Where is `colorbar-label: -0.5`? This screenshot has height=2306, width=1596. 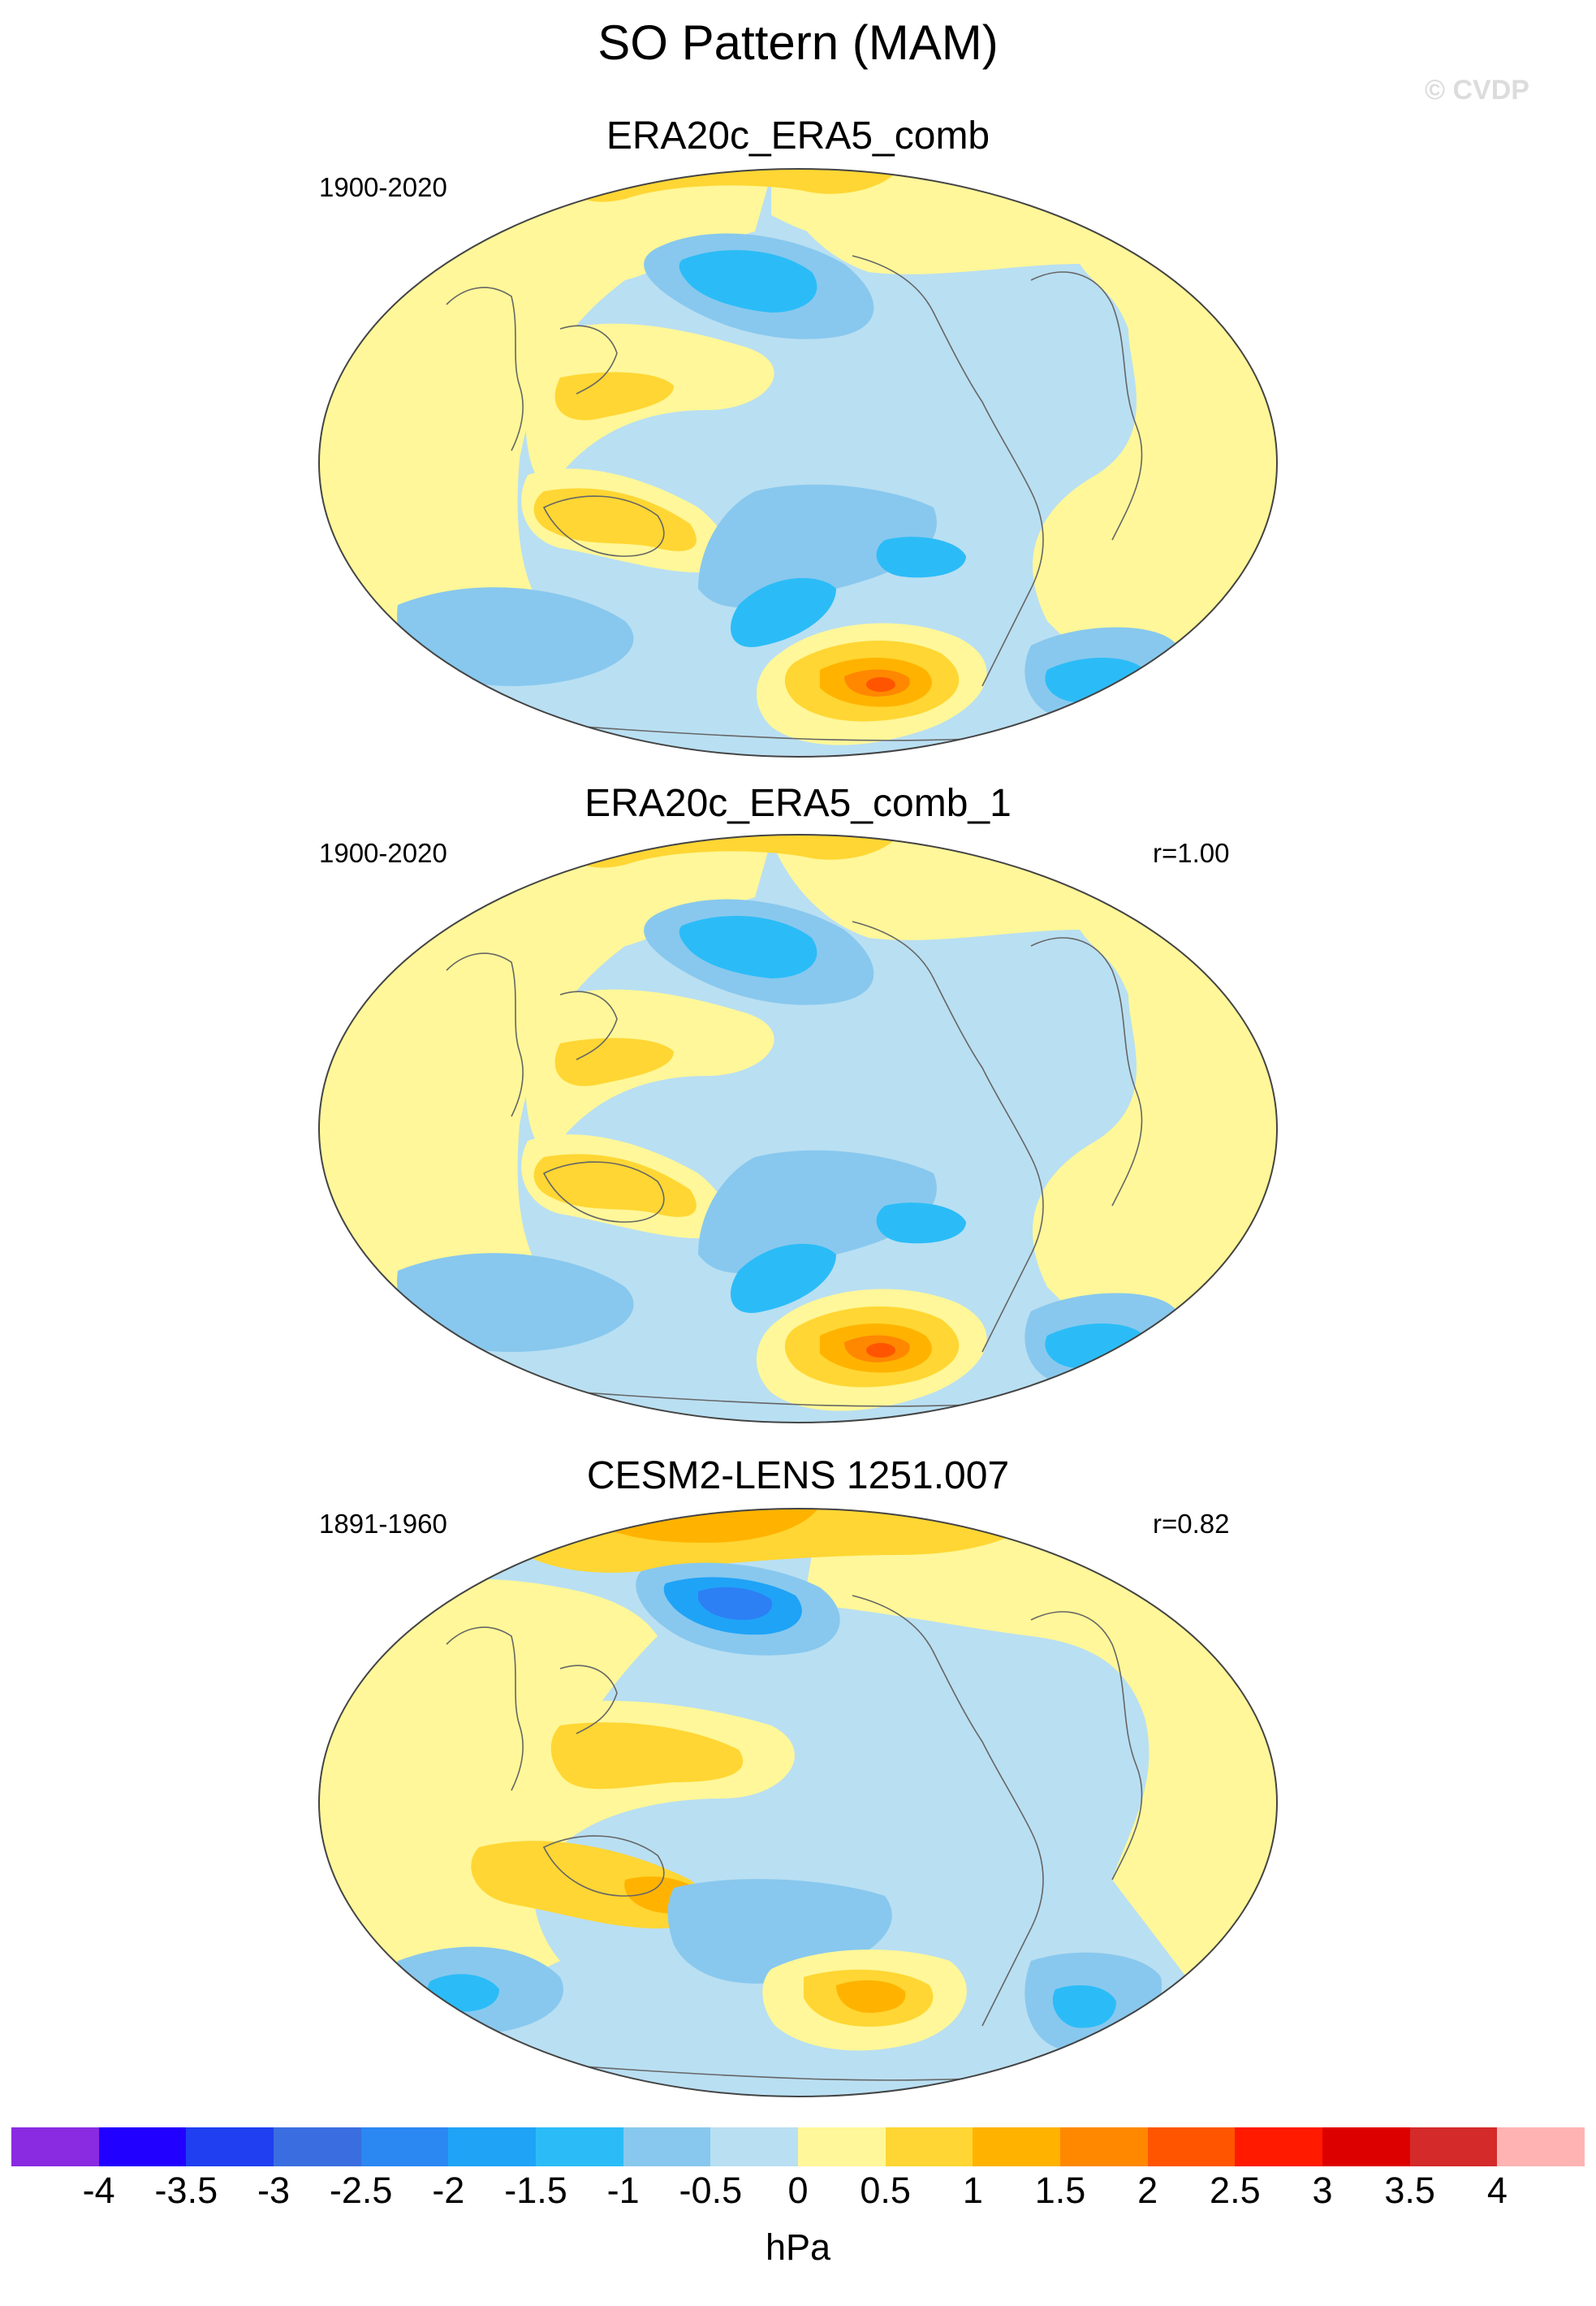
colorbar-label: -0.5 is located at coordinates (711, 2190).